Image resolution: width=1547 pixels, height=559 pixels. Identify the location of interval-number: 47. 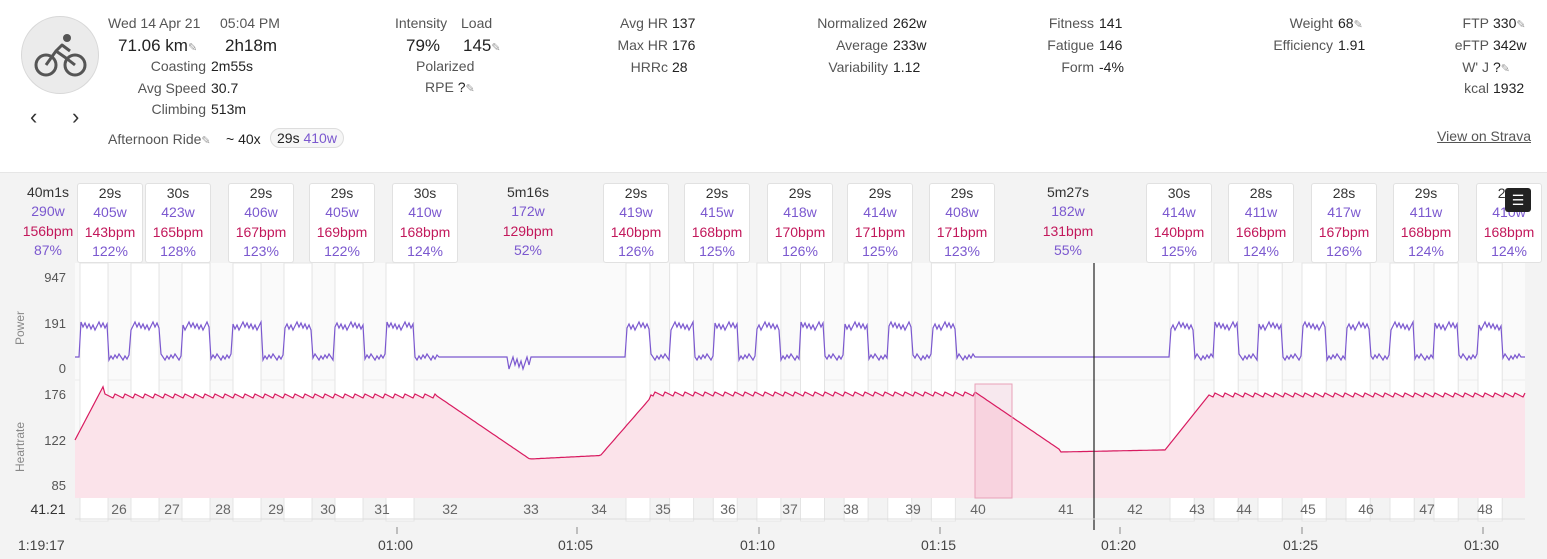
(1427, 509).